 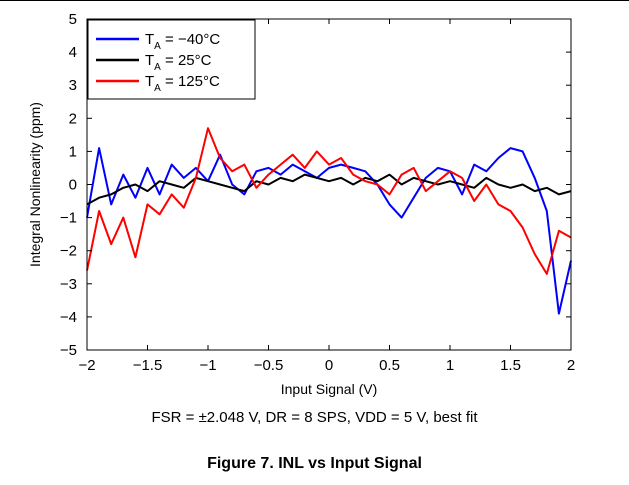 What do you see at coordinates (314, 463) in the screenshot?
I see `figure-caption: Figure 7. INL vs Input Signal` at bounding box center [314, 463].